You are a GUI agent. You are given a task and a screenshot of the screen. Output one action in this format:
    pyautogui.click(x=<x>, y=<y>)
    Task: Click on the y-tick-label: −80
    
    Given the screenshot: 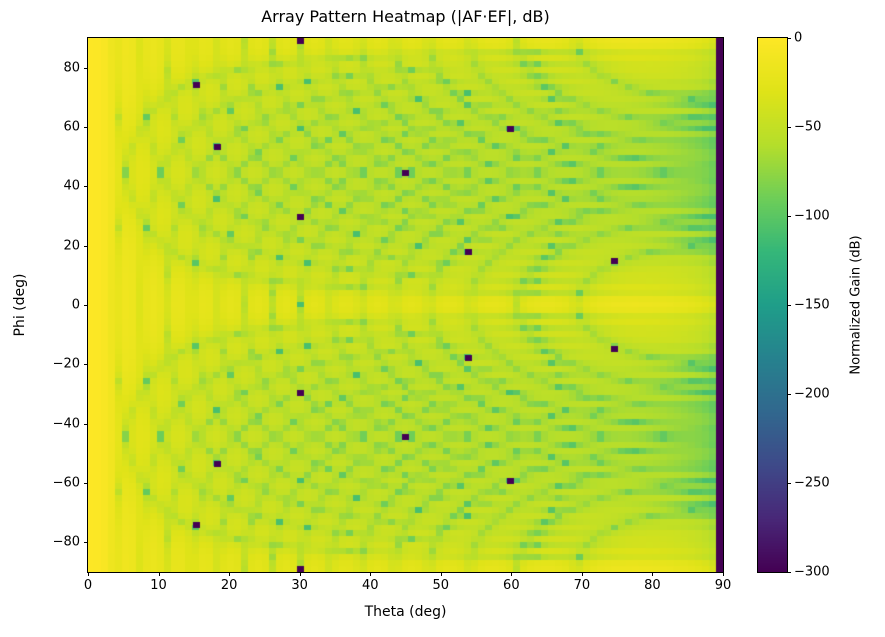 What is the action you would take?
    pyautogui.click(x=66, y=542)
    